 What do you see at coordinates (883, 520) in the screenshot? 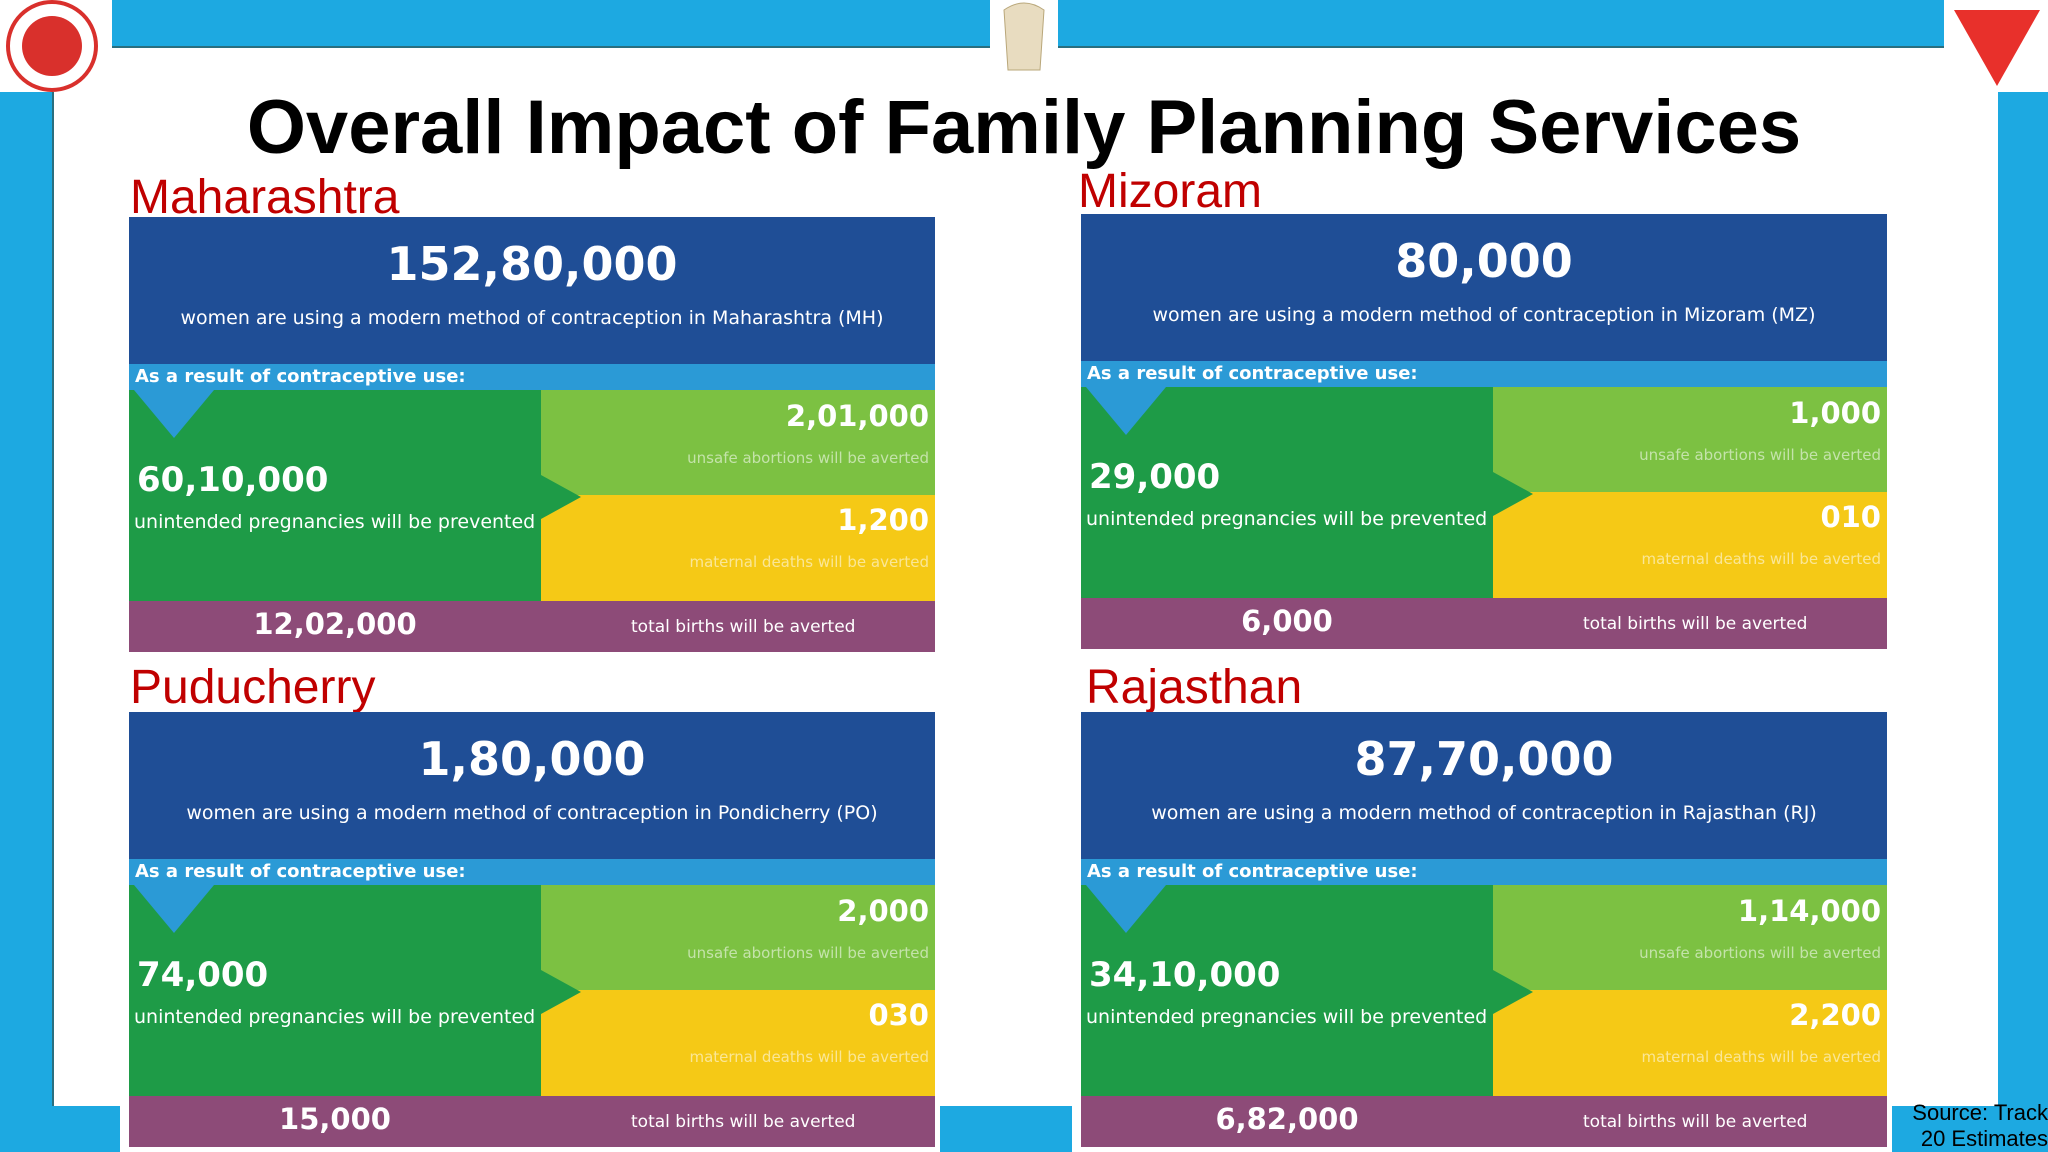
I see `deaths-value: 1,200` at bounding box center [883, 520].